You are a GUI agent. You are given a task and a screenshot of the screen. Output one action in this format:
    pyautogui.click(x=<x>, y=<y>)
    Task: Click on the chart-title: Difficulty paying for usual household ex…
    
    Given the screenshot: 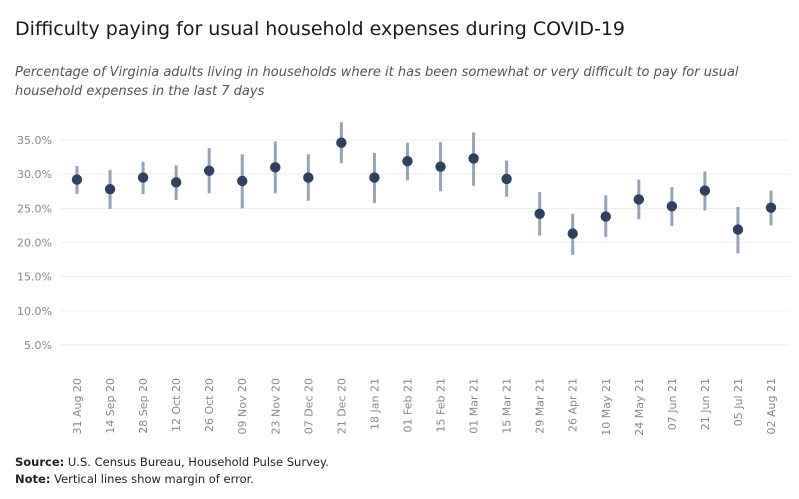 What is the action you would take?
    pyautogui.click(x=320, y=29)
    